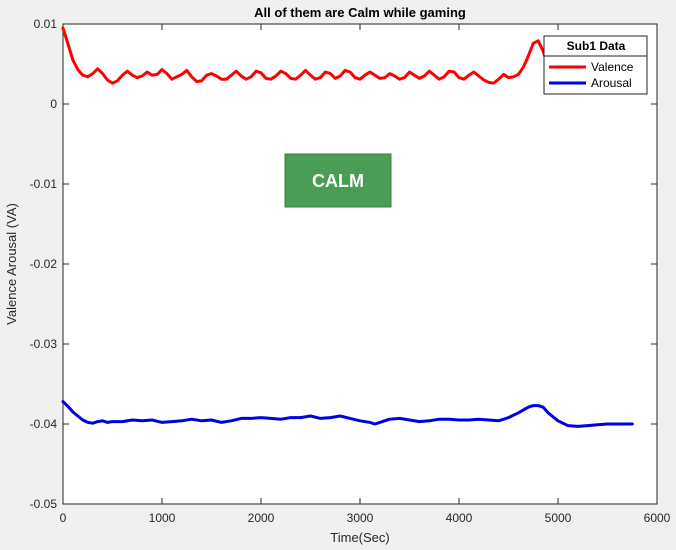 The width and height of the screenshot is (676, 550). What do you see at coordinates (261, 518) in the screenshot?
I see `x-tick-label: 2000` at bounding box center [261, 518].